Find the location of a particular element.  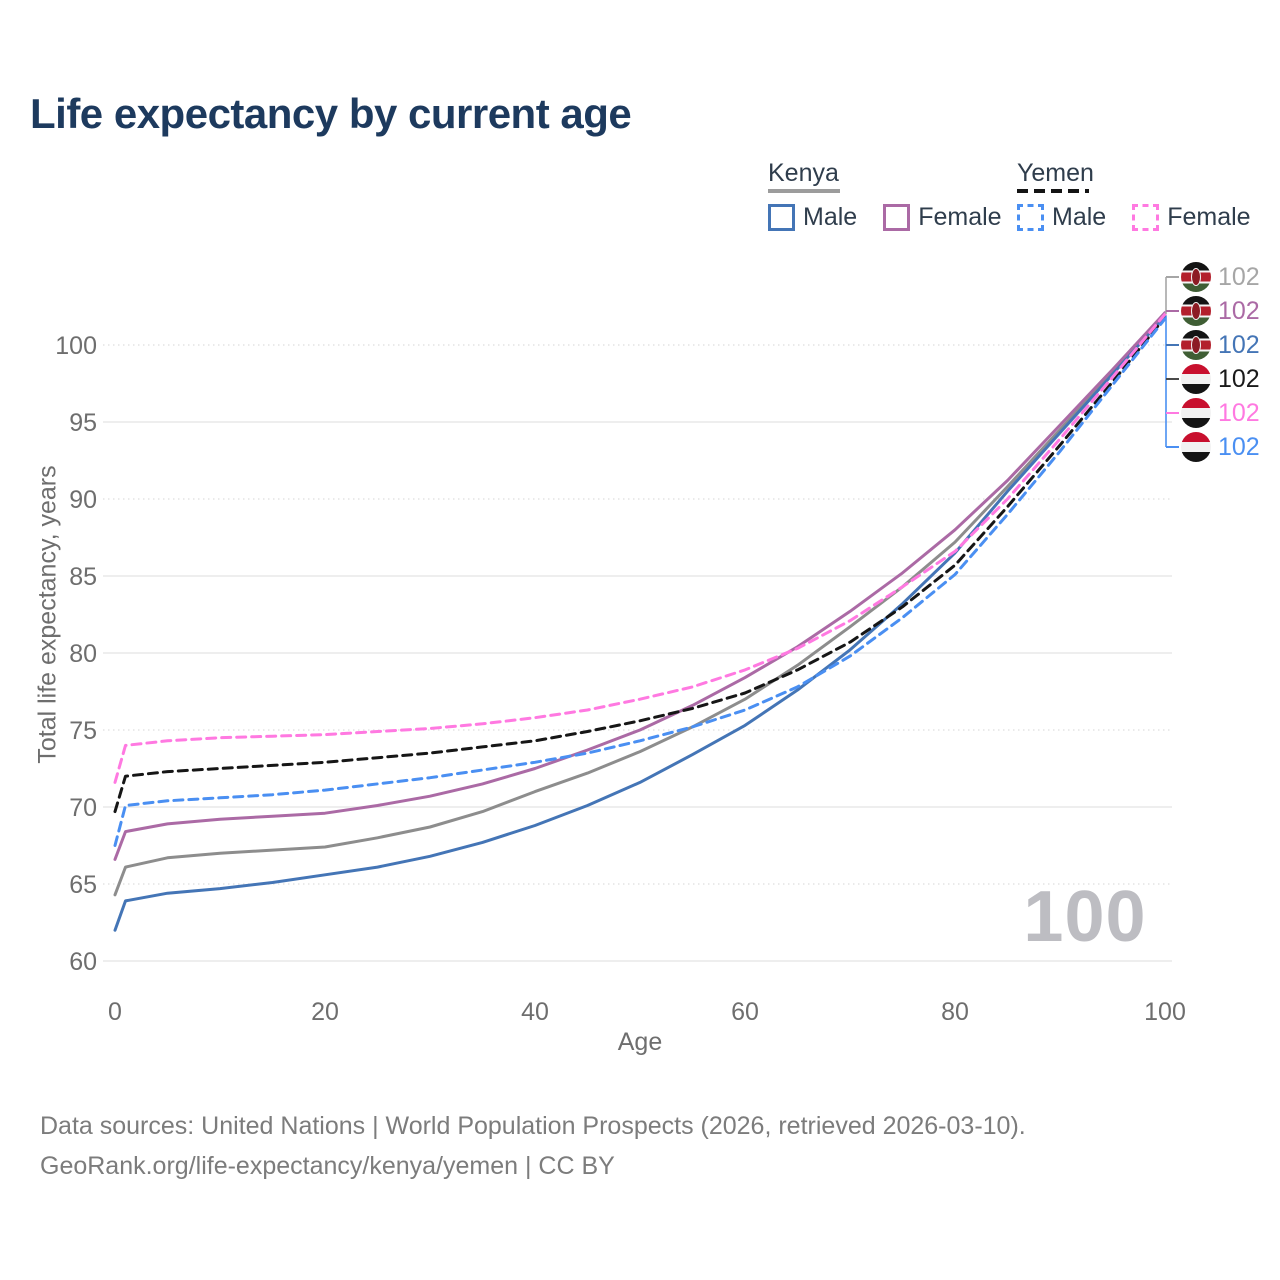

yemen-dashed-line-sample is located at coordinates (1053, 191).